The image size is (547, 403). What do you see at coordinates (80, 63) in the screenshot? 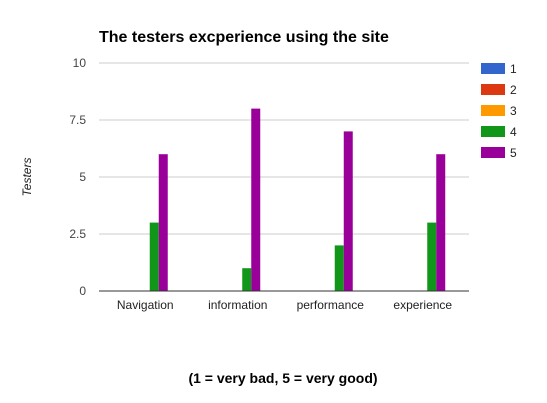
I see `y-tick-label: 10` at bounding box center [80, 63].